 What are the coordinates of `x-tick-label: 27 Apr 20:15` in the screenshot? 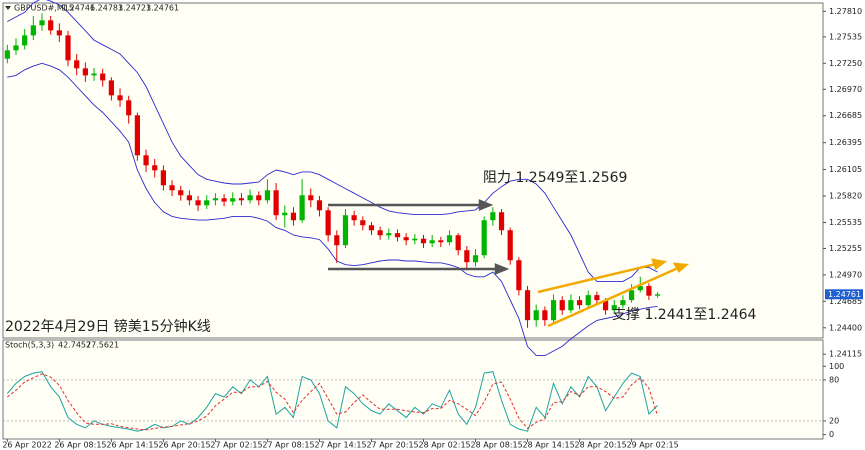 It's located at (392, 445).